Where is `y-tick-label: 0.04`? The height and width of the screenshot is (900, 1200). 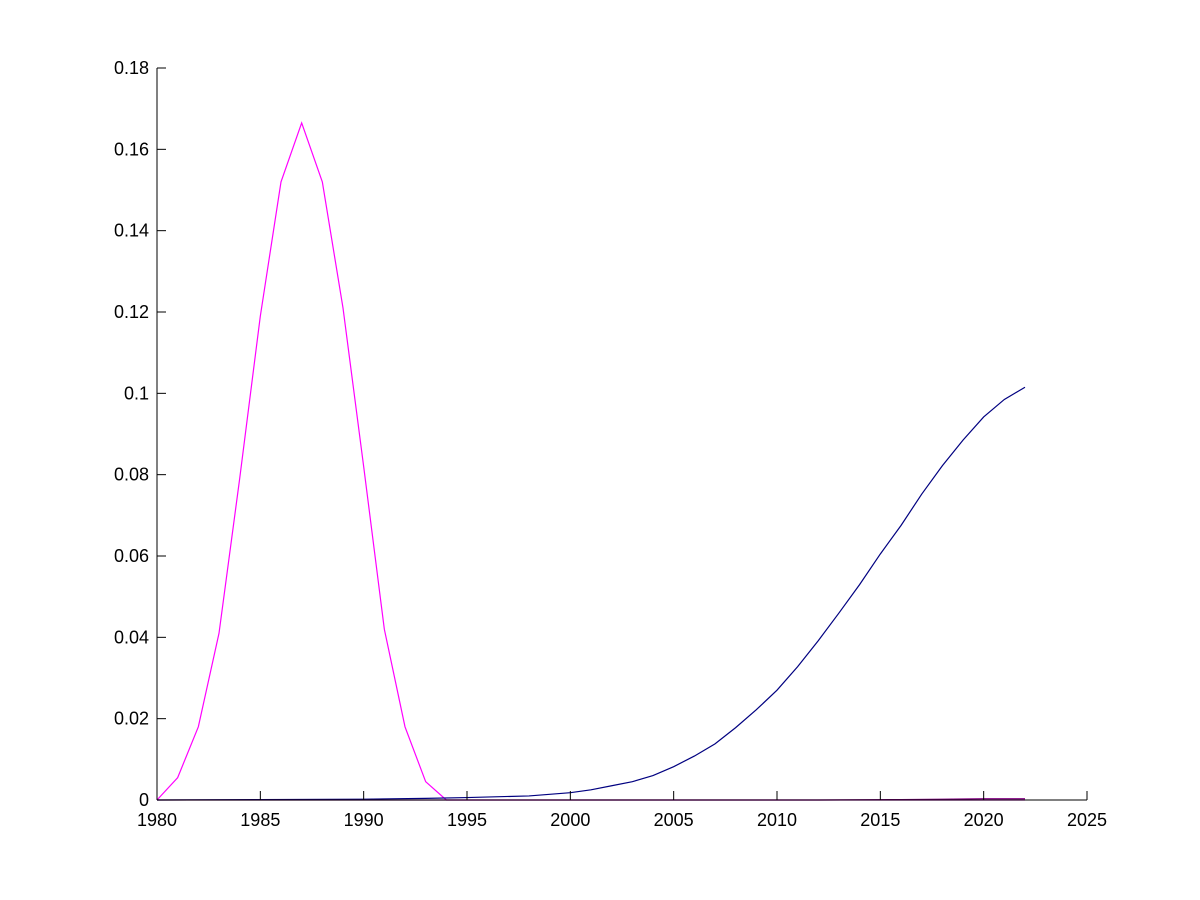 y-tick-label: 0.04 is located at coordinates (131, 637).